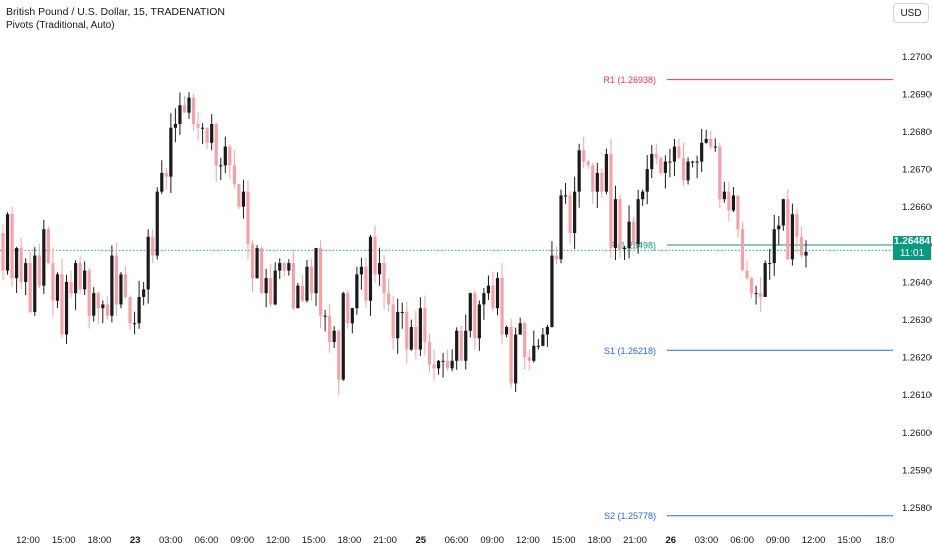 Image resolution: width=932 pixels, height=550 pixels. What do you see at coordinates (707, 540) in the screenshot?
I see `x-tick-label: 03:00` at bounding box center [707, 540].